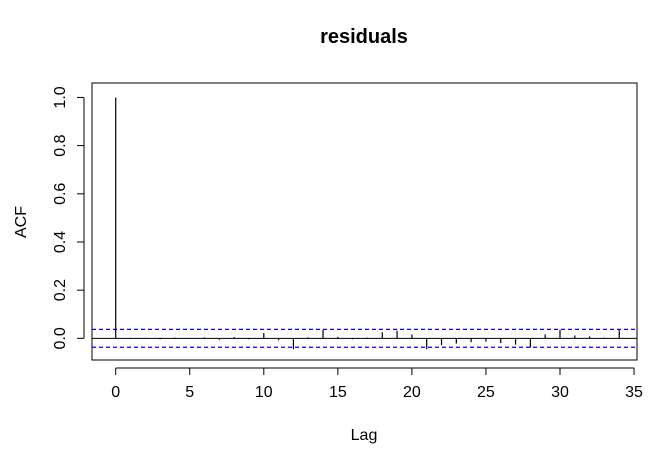 The width and height of the screenshot is (650, 465). Describe the element at coordinates (60, 242) in the screenshot. I see `y-tick-label: 0.4` at that location.